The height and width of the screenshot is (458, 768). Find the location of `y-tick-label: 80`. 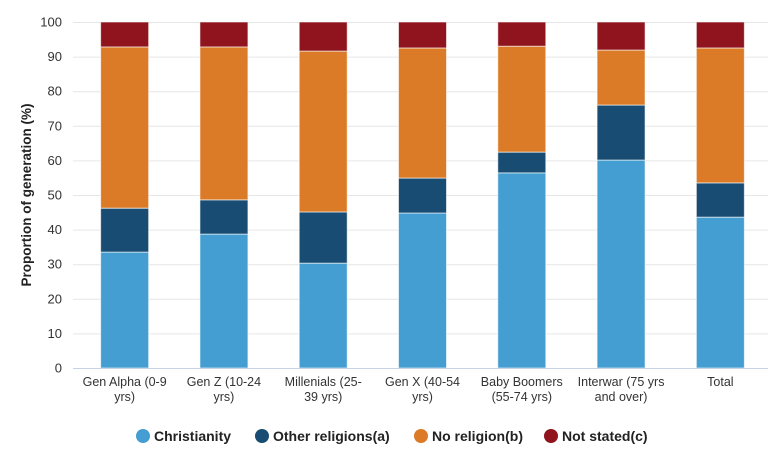

y-tick-label: 80 is located at coordinates (55, 91).